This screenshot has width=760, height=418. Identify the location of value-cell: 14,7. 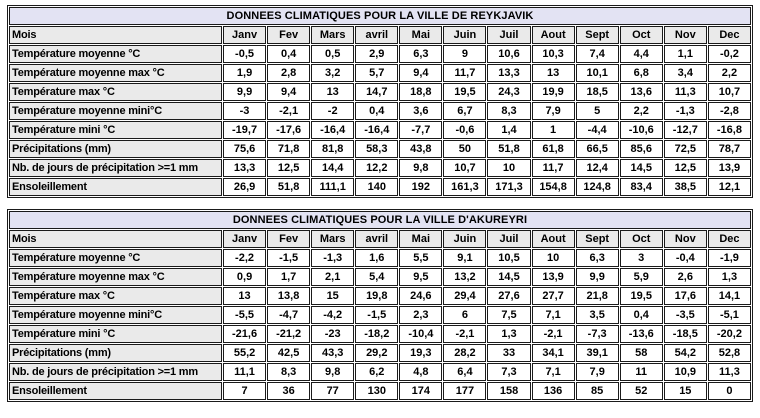
(377, 92).